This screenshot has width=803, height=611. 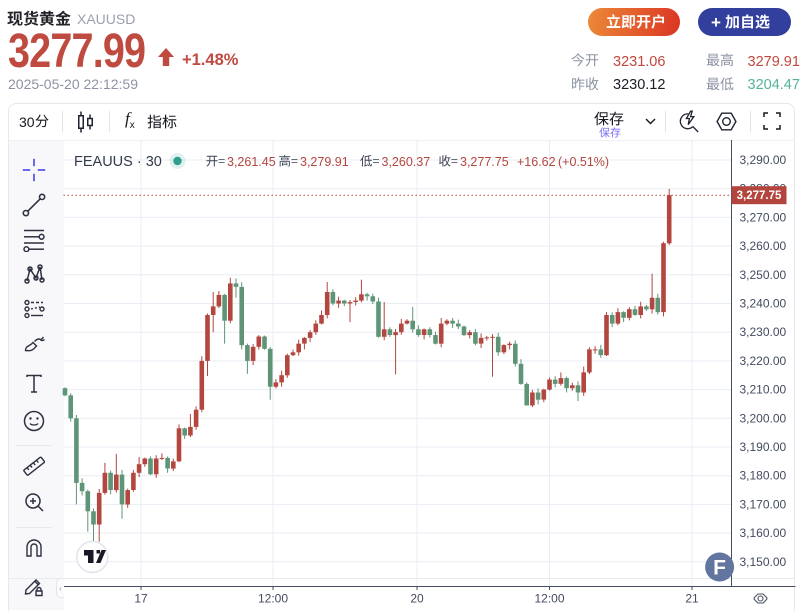 I want to click on svg-text: F, so click(x=719, y=568).